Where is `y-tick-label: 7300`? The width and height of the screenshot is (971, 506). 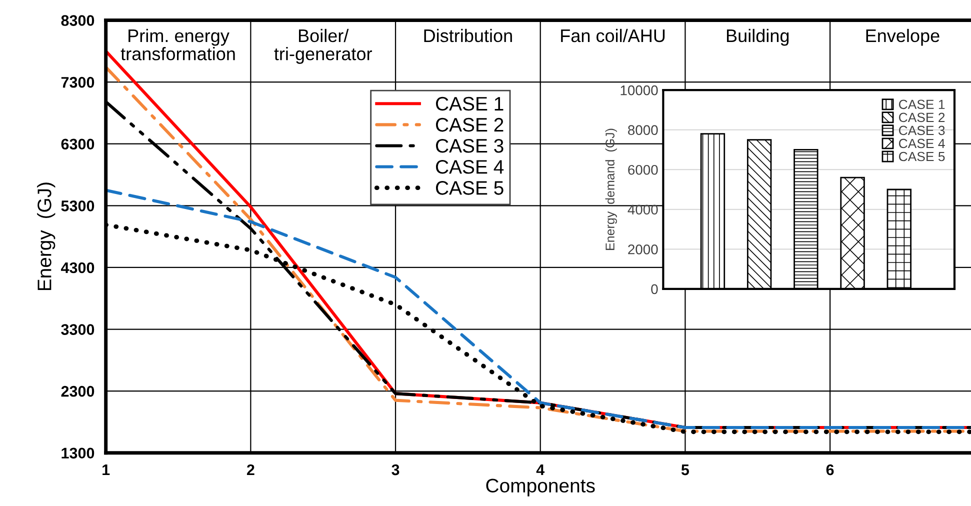
y-tick-label: 7300 is located at coordinates (77, 82).